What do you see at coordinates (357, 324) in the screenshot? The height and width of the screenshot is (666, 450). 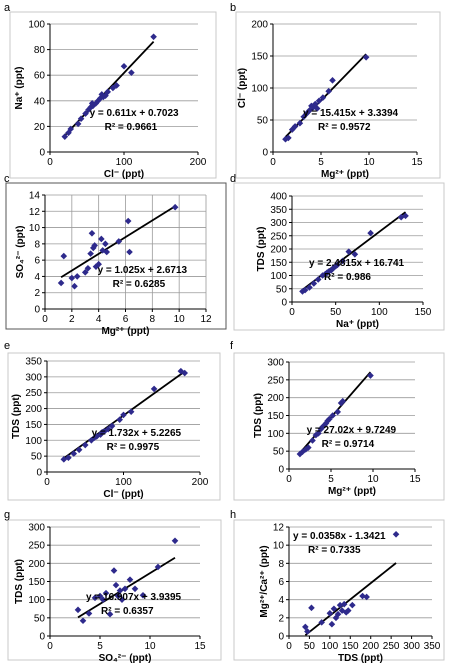 I see `x-axis-title: Na⁺ (ppt)` at bounding box center [357, 324].